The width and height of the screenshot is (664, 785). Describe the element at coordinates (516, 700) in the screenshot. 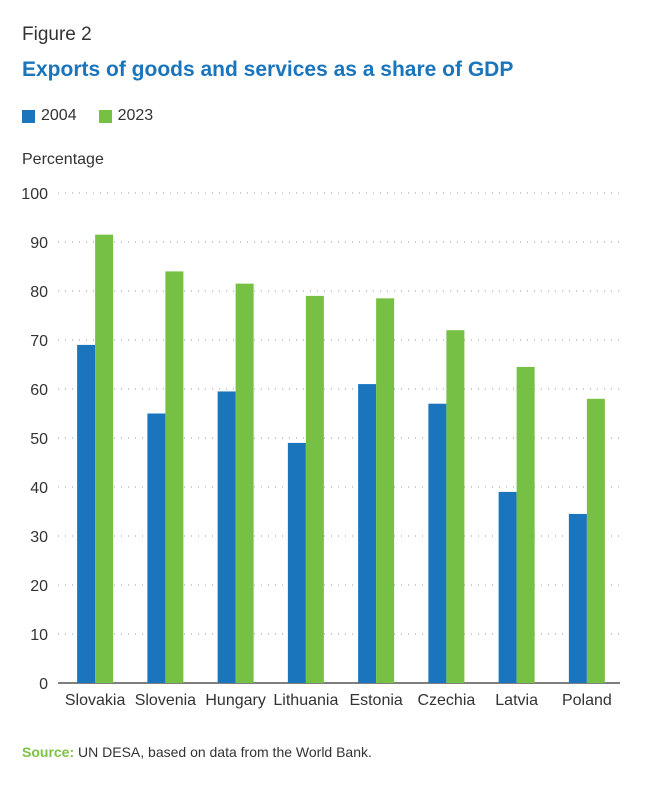

I see `x-tick-label-latvia: Latvia` at that location.